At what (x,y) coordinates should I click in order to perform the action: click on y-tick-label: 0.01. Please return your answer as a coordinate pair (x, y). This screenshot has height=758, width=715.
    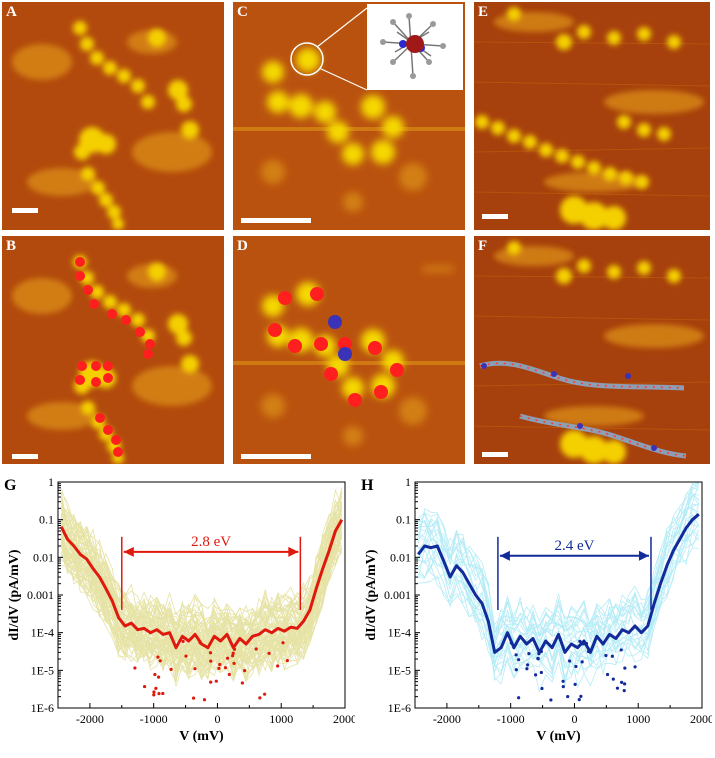
    Looking at the image, I should click on (43, 557).